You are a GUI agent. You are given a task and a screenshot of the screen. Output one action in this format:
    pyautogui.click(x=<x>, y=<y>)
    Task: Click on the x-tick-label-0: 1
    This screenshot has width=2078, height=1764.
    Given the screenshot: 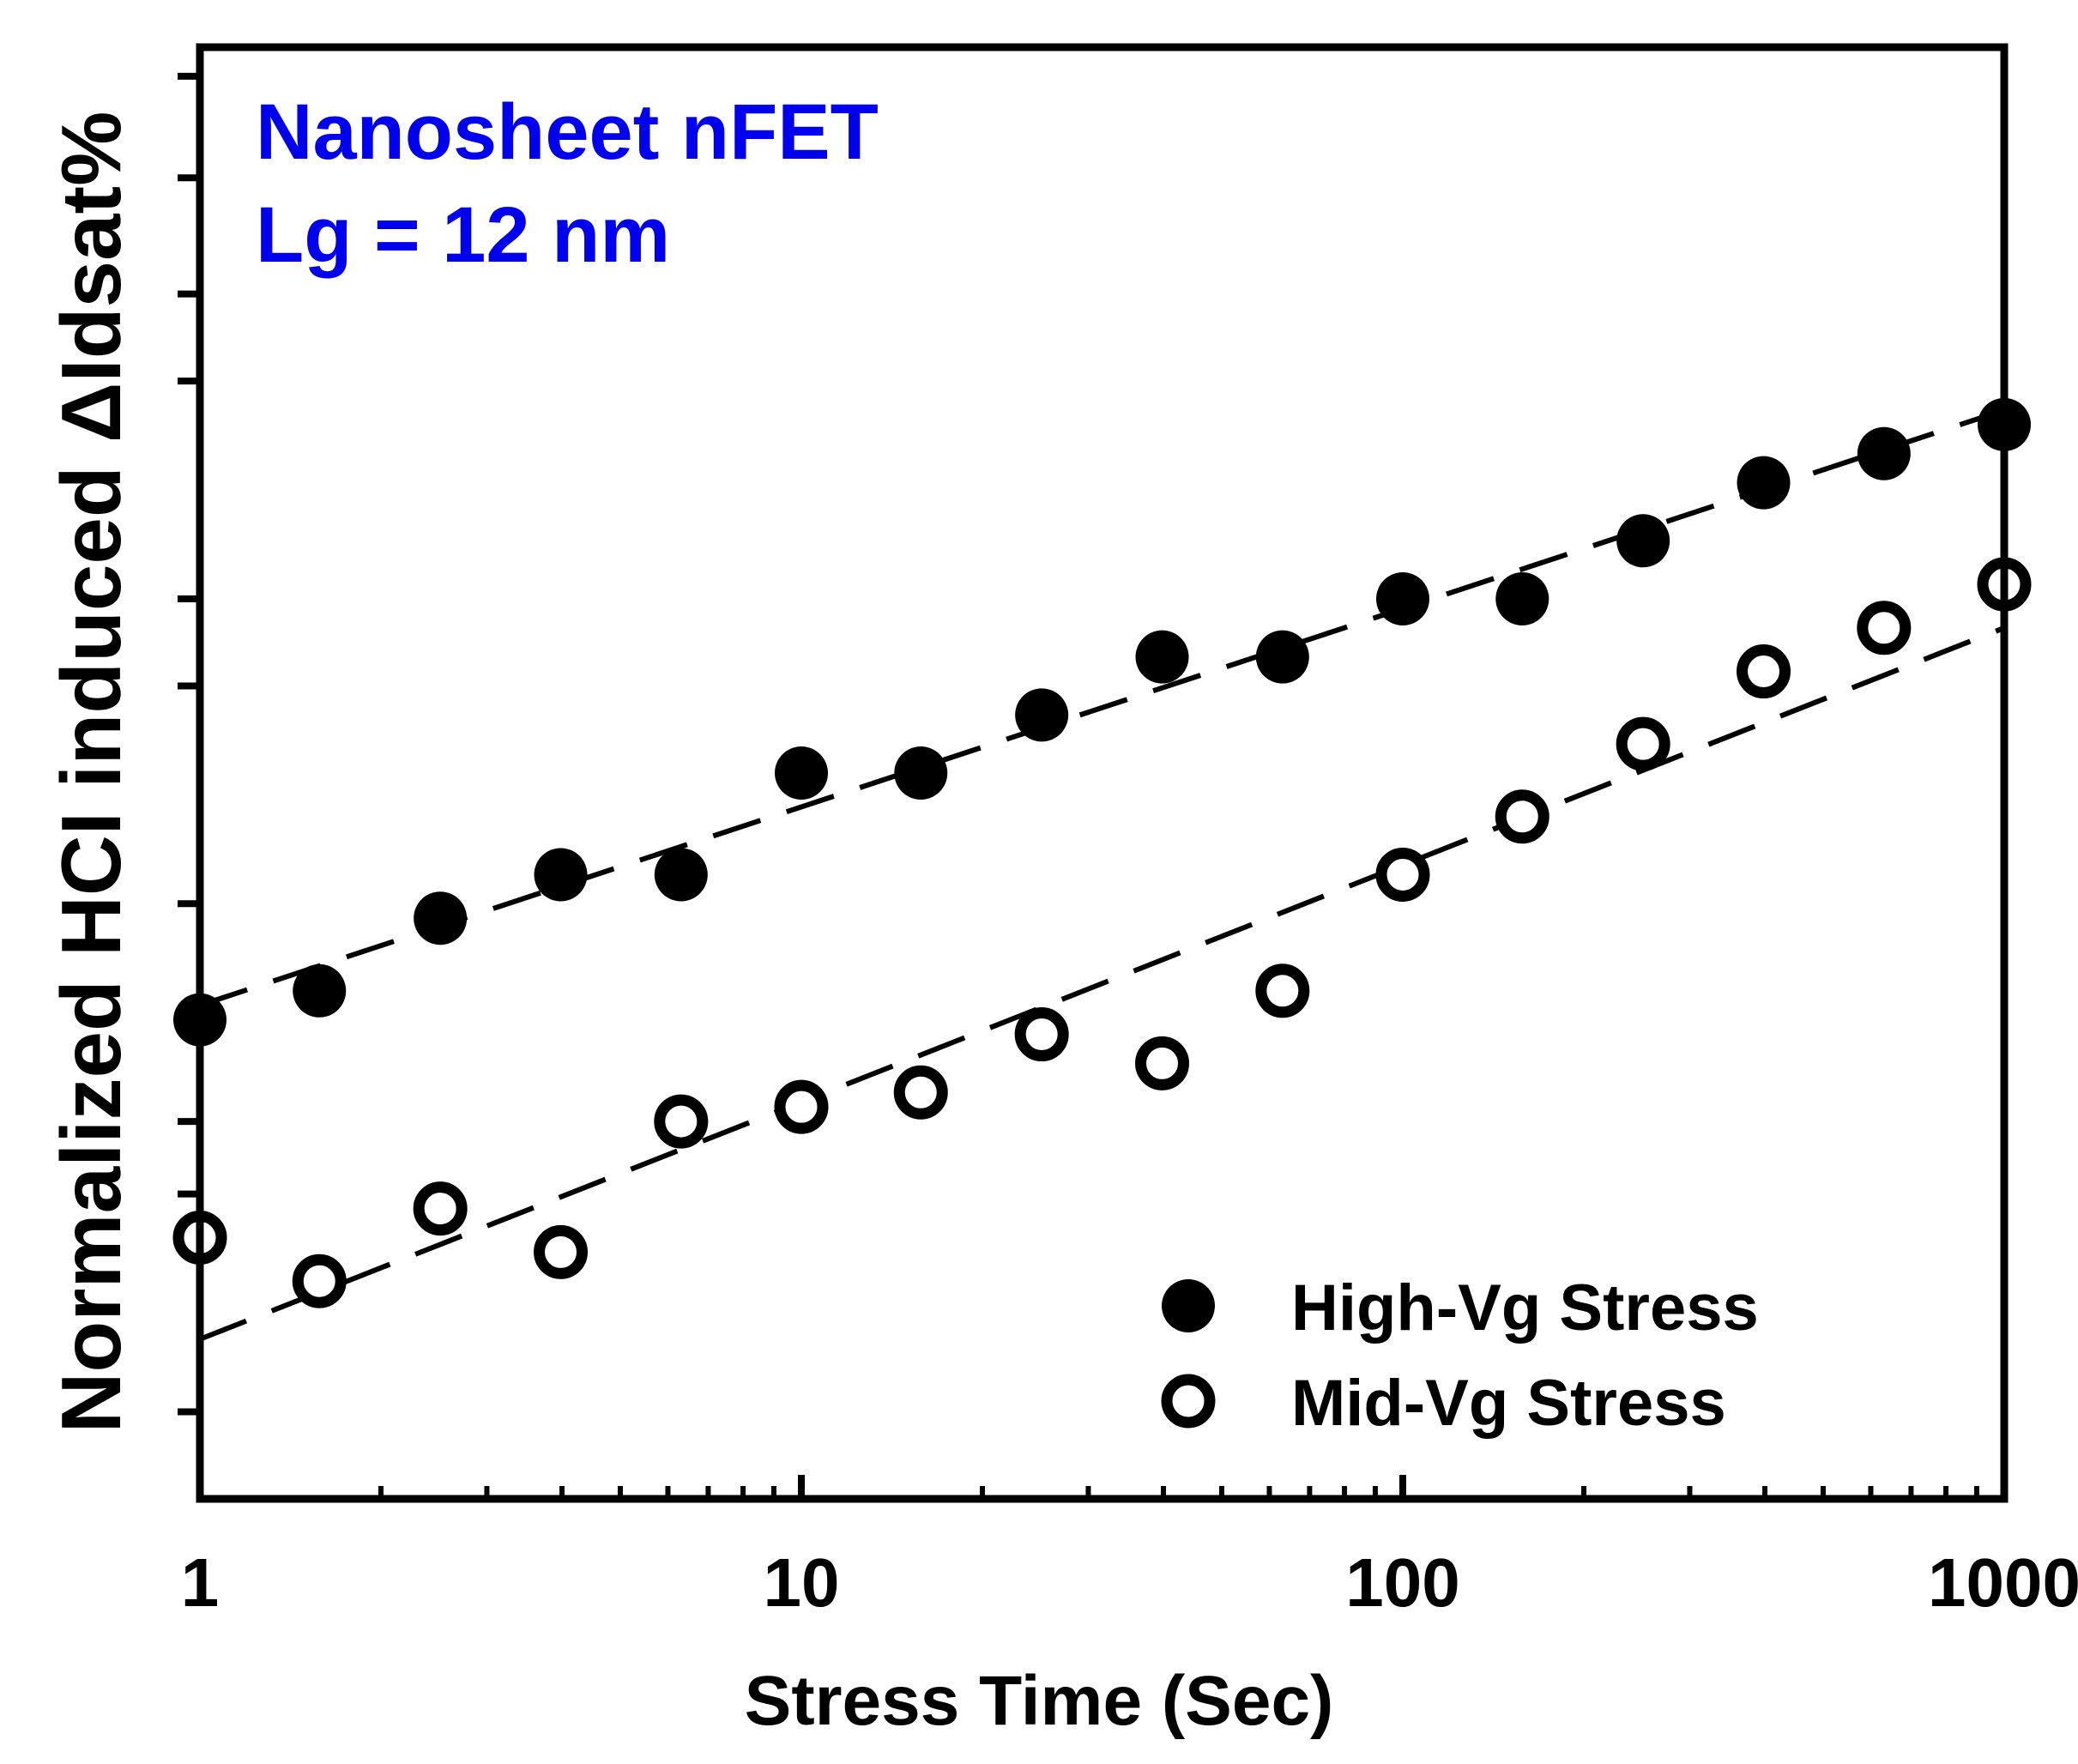 What is the action you would take?
    pyautogui.click(x=201, y=1582)
    